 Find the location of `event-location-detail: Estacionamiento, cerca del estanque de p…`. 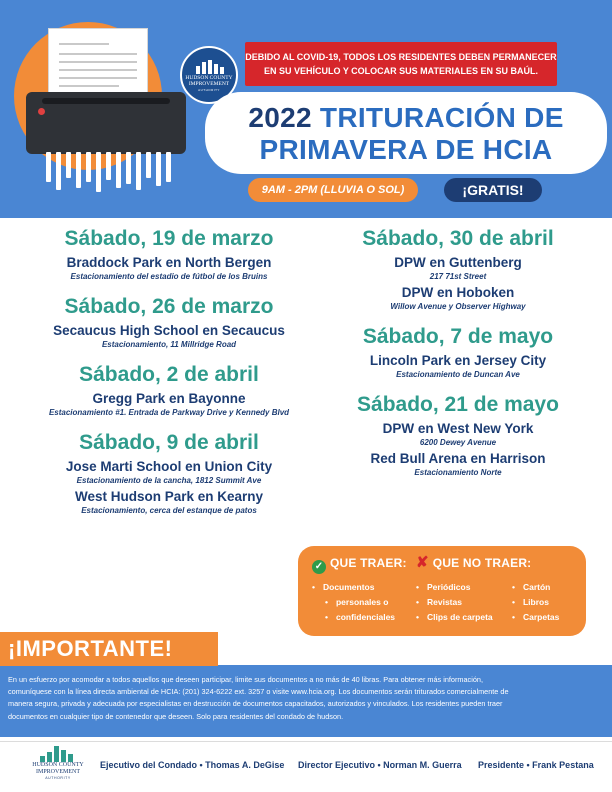

event-location-detail: Estacionamiento, cerca del estanque de p… is located at coordinates (169, 510).